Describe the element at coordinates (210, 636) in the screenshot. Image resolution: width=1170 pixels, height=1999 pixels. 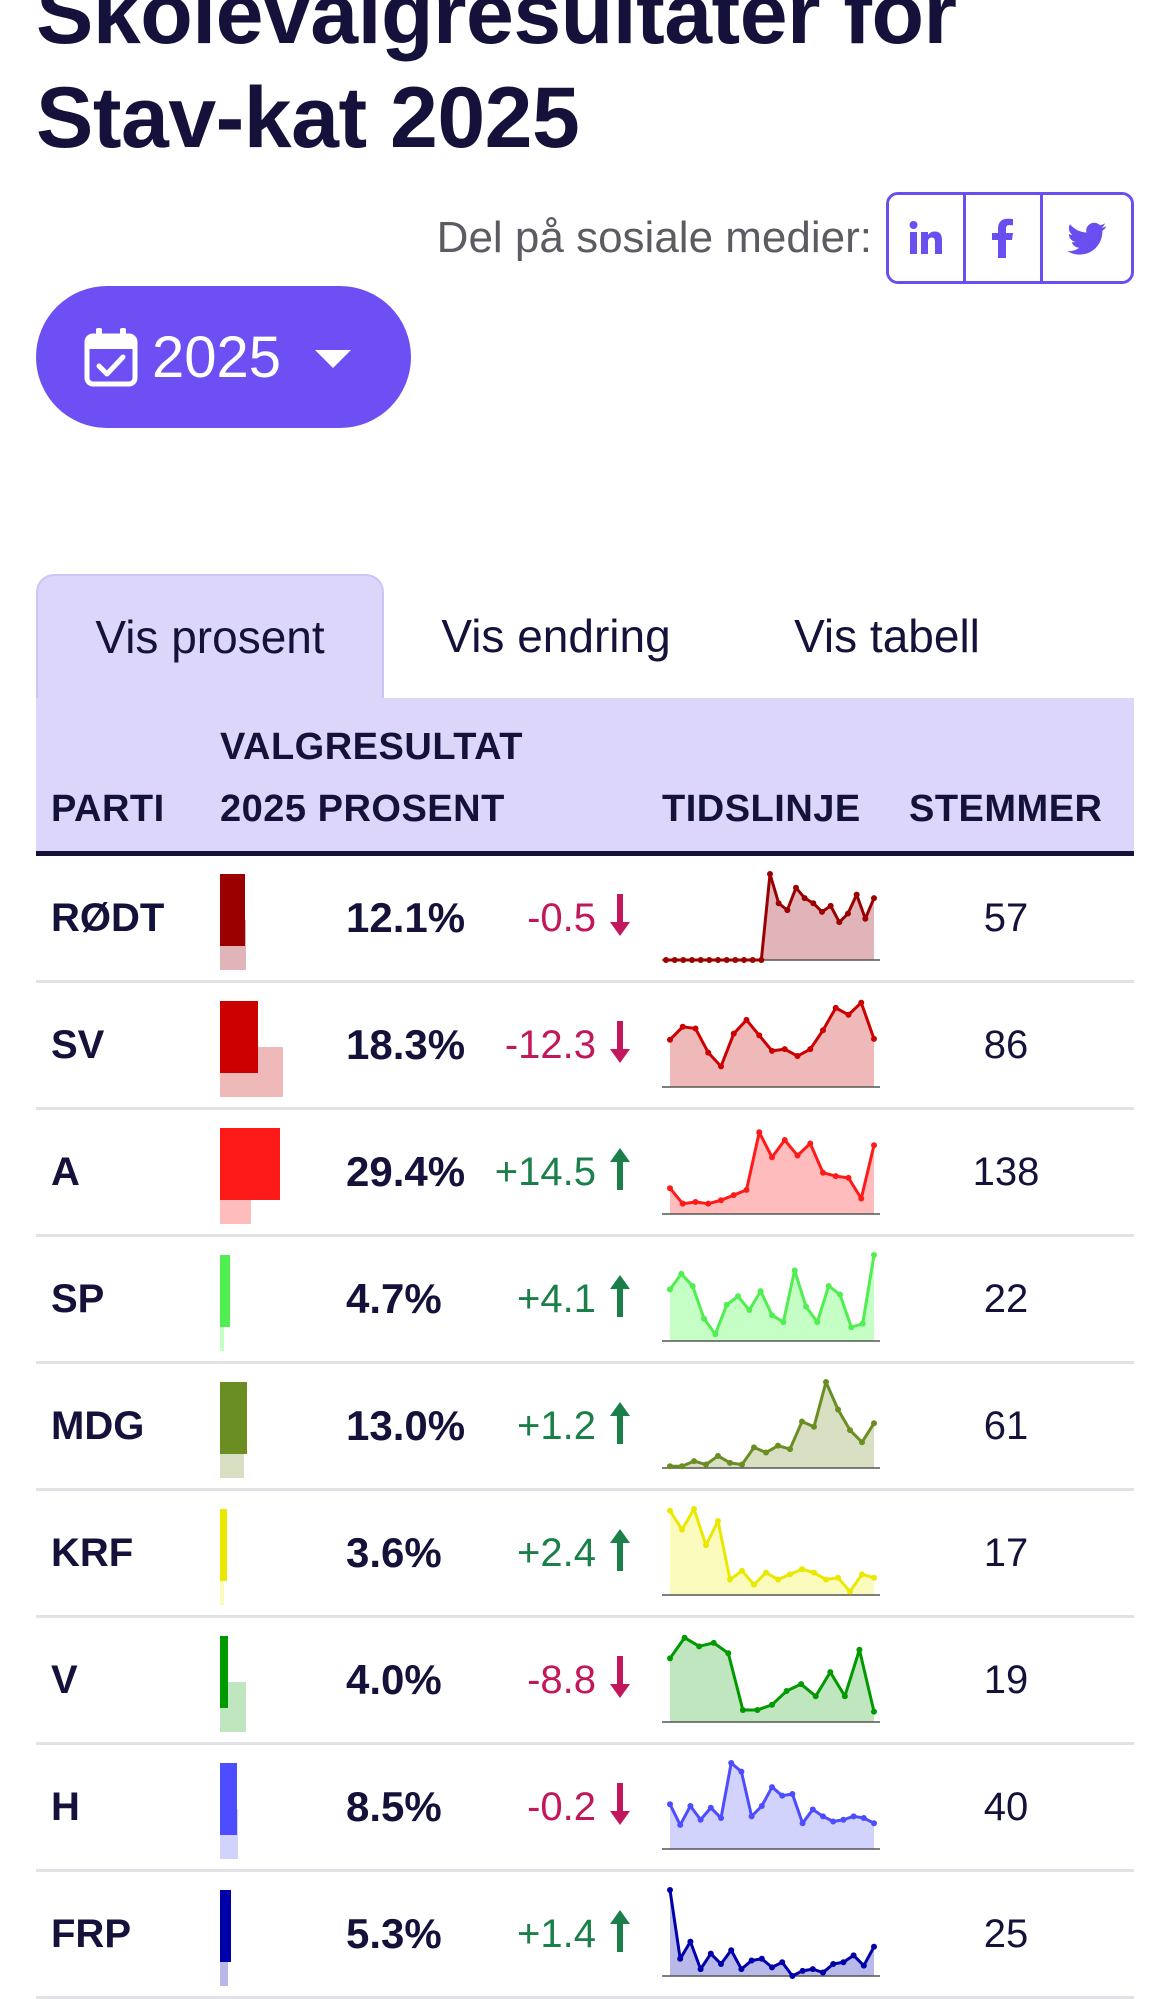
I see `tab-vis-prosent: Vis prosent` at that location.